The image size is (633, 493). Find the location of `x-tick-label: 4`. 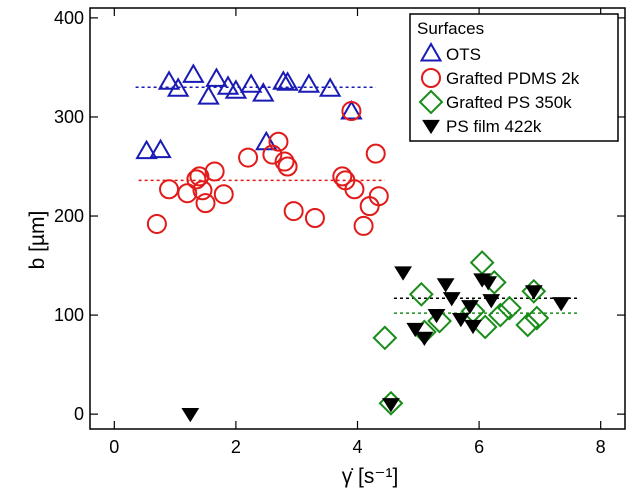

x-tick-label: 4 is located at coordinates (357, 447).